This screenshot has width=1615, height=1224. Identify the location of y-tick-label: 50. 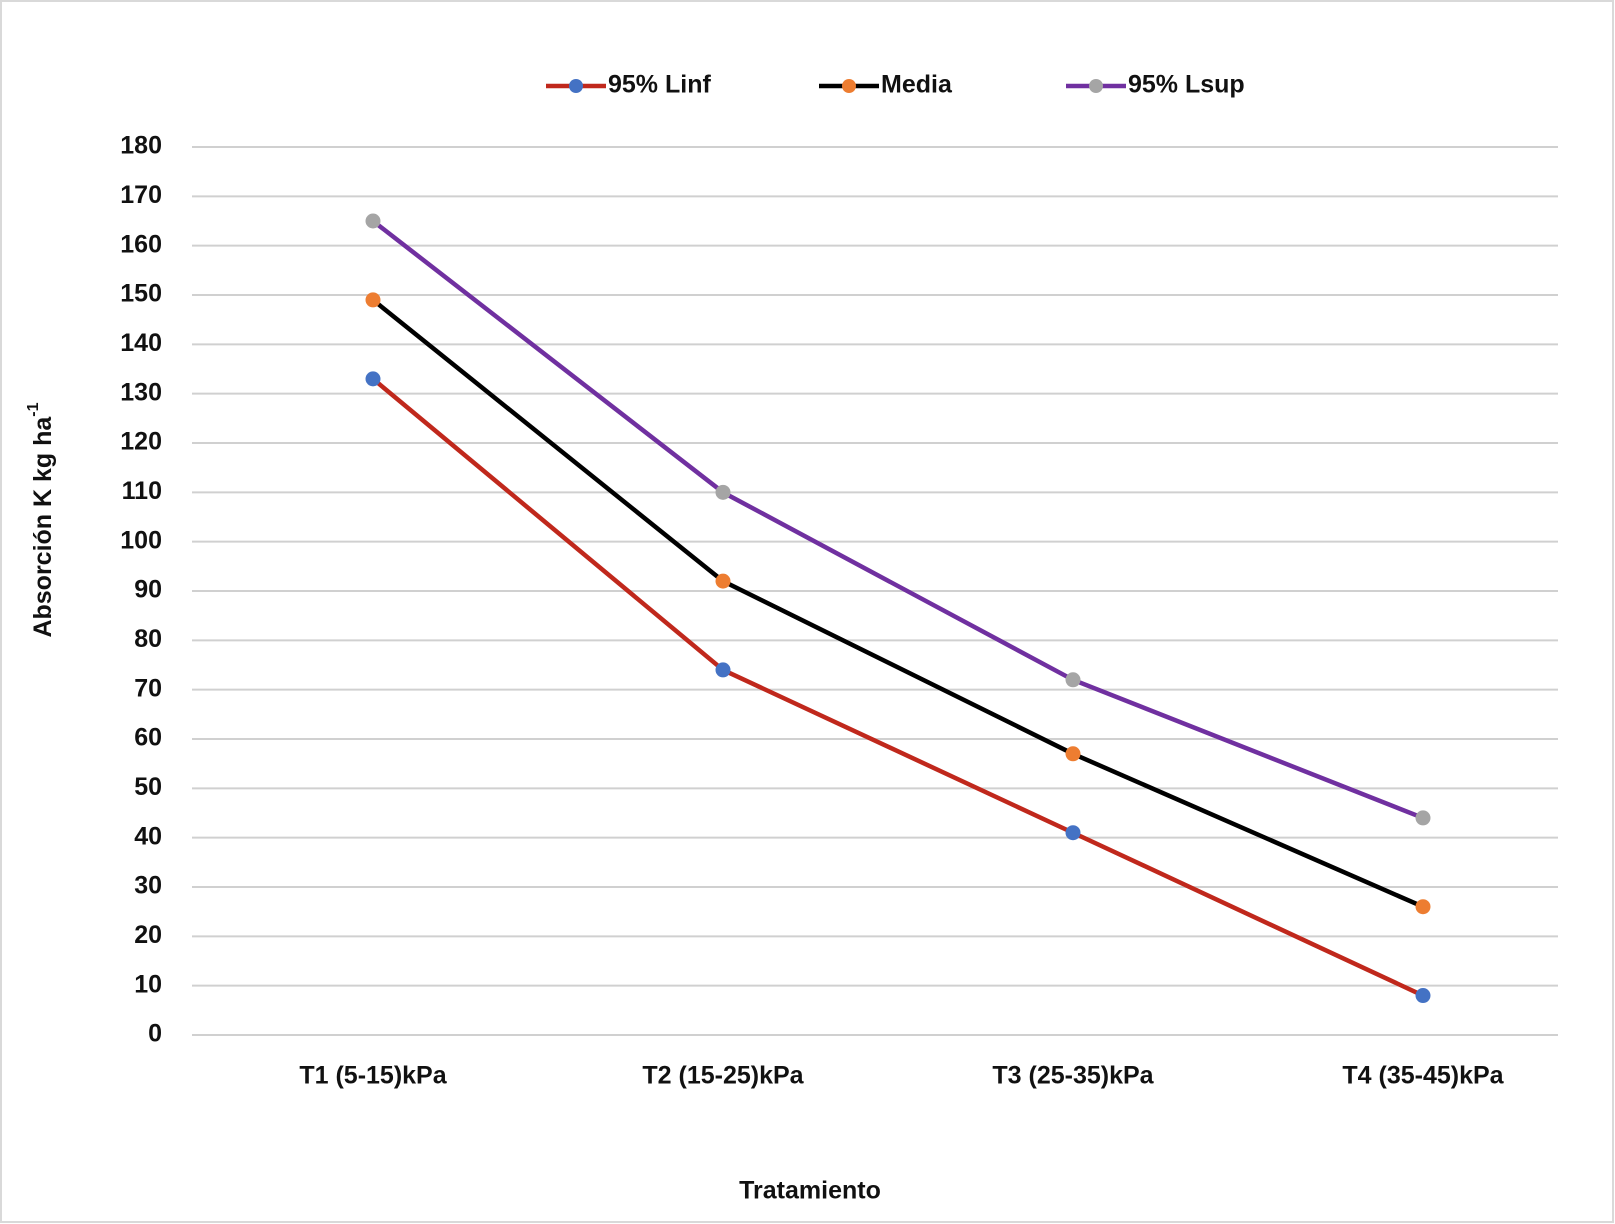
(148, 787).